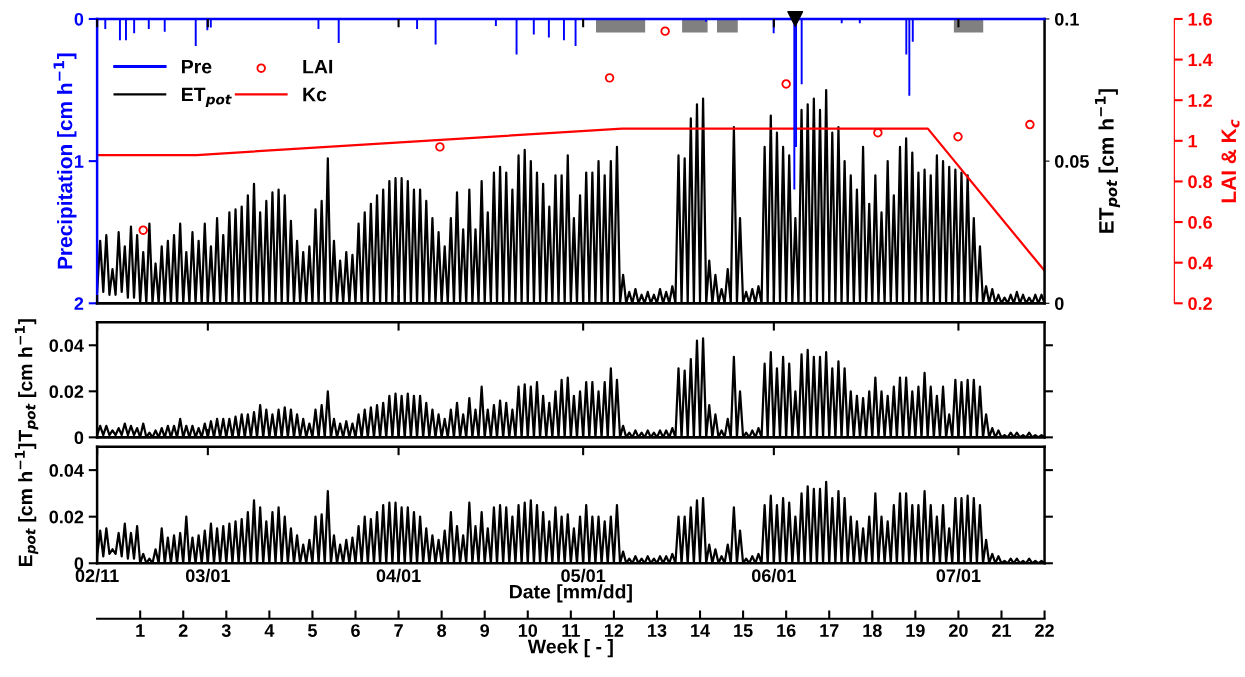 This screenshot has height=677, width=1245. What do you see at coordinates (1044, 630) in the screenshot?
I see `x-tick-label: 22` at bounding box center [1044, 630].